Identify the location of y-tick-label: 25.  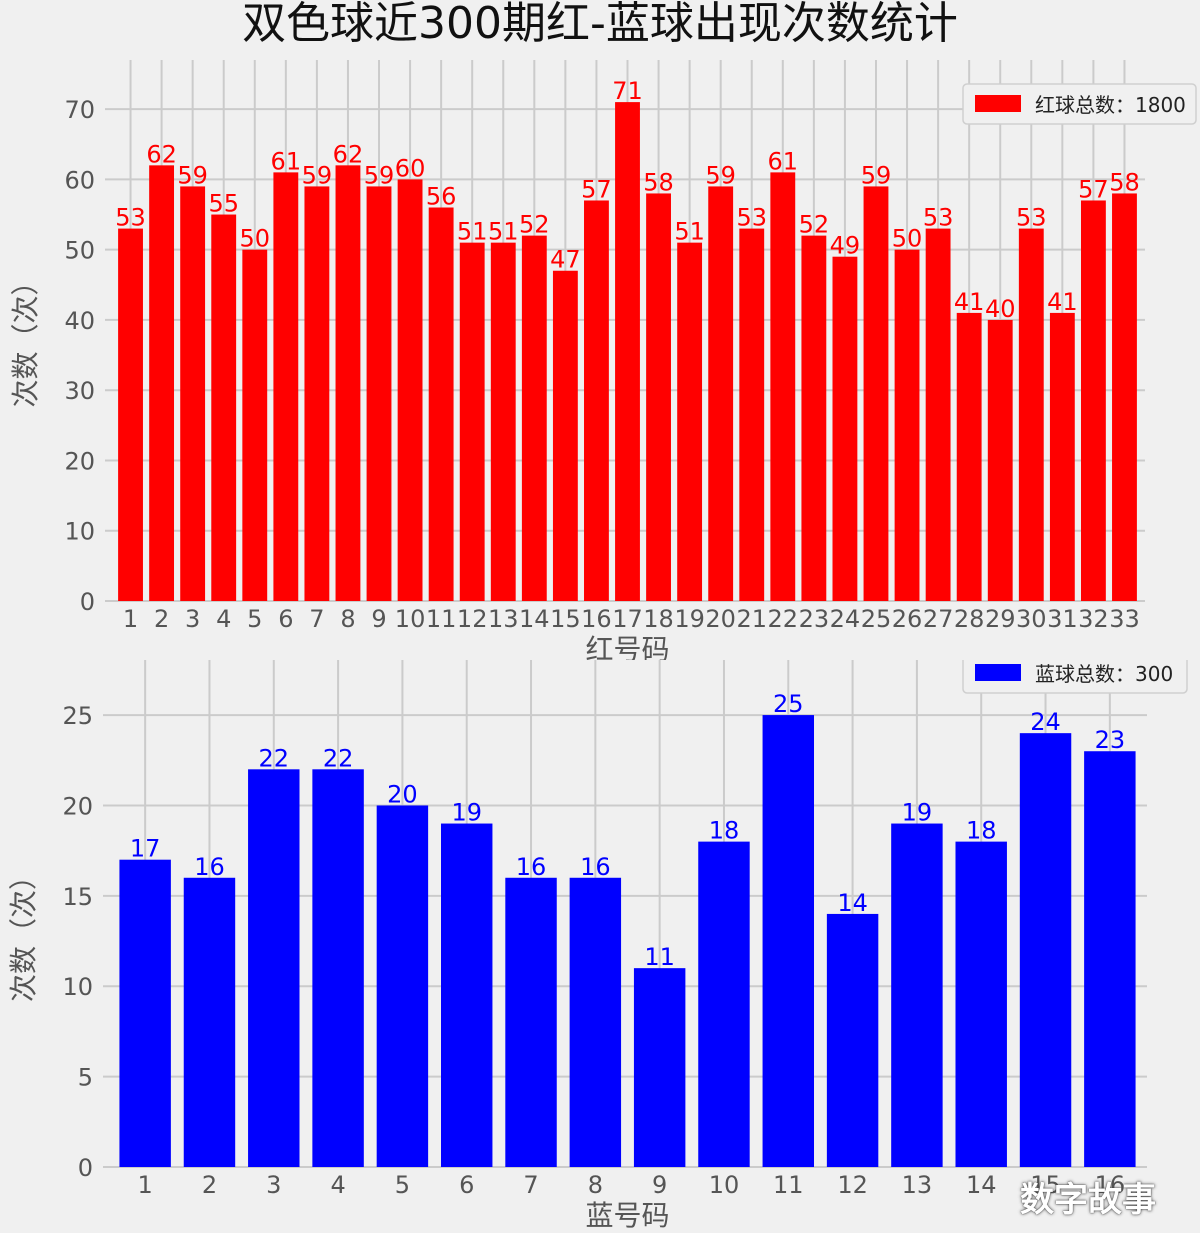
(77, 716).